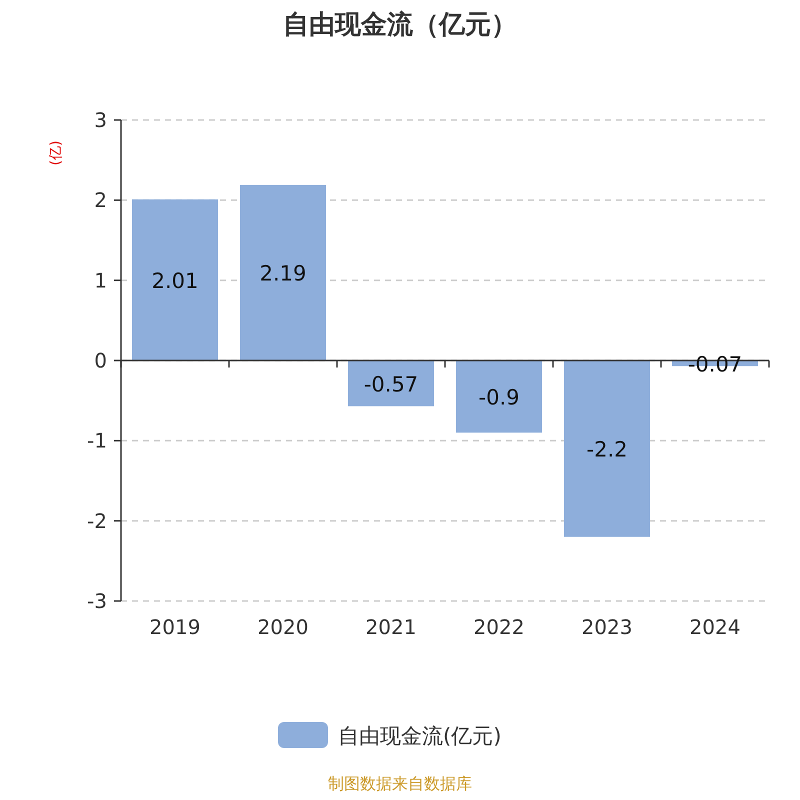  What do you see at coordinates (400, 25) in the screenshot?
I see `chart-title: 自由现金流（亿元）` at bounding box center [400, 25].